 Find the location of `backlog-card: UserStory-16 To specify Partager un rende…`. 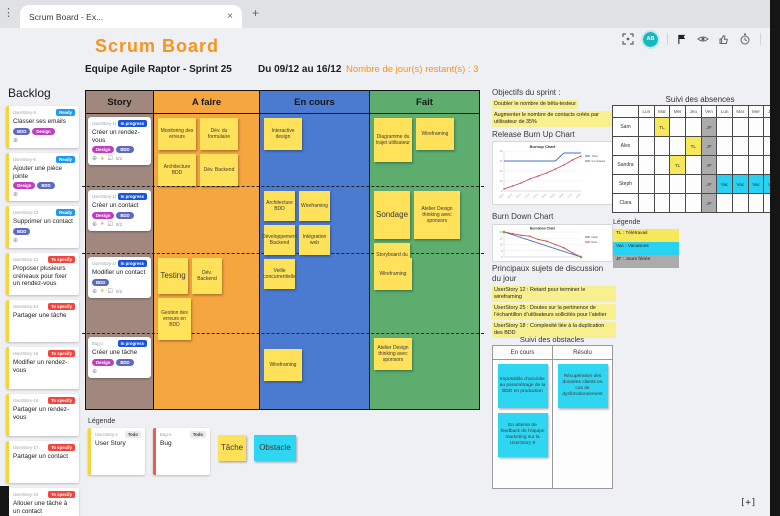

backlog-card: UserStory-16 To specify Partager un rende… is located at coordinates (42, 415).